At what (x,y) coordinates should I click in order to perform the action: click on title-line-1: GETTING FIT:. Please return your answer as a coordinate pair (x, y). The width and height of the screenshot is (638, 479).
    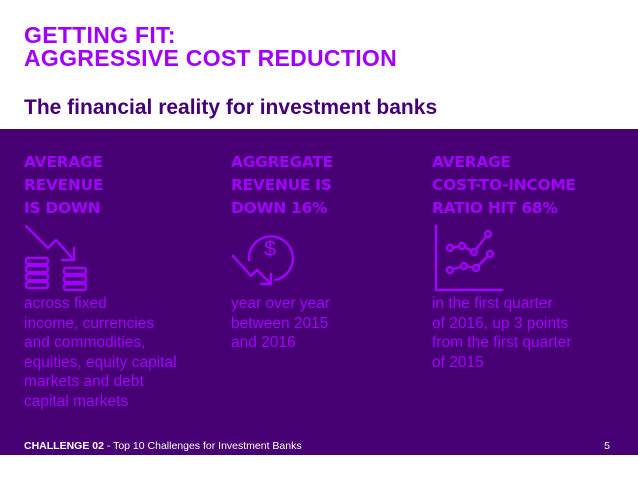
    Looking at the image, I should click on (100, 35).